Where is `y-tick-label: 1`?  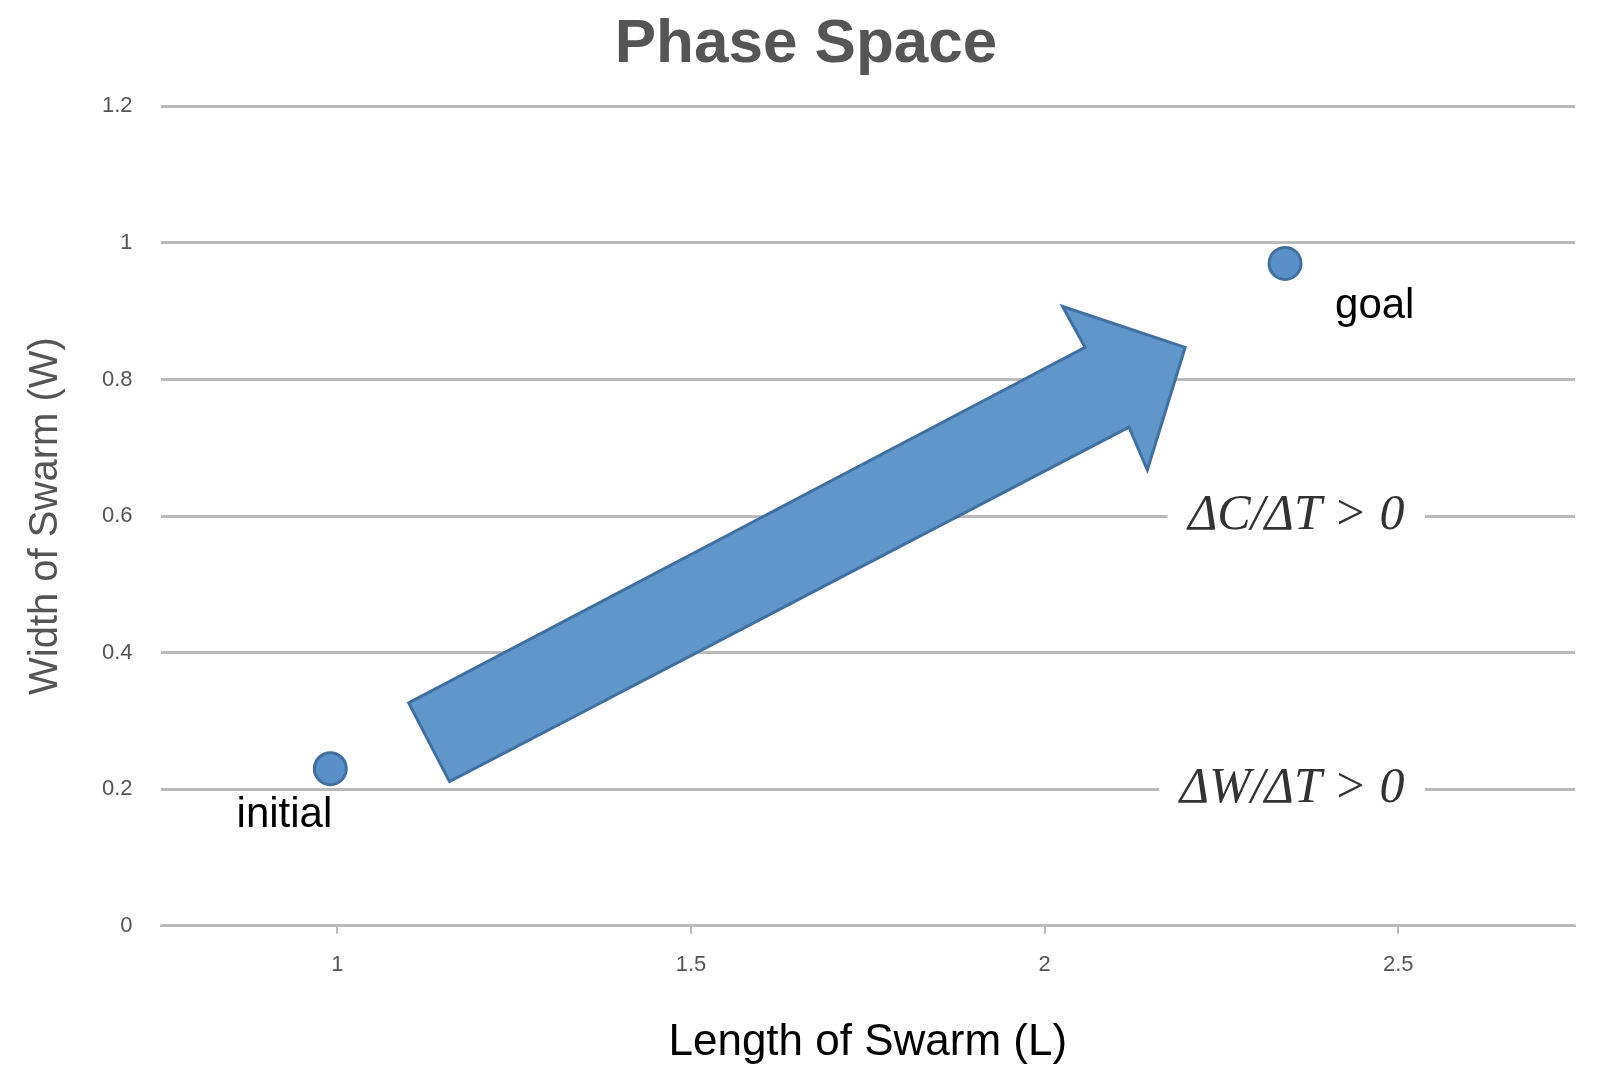
y-tick-label: 1 is located at coordinates (126, 242).